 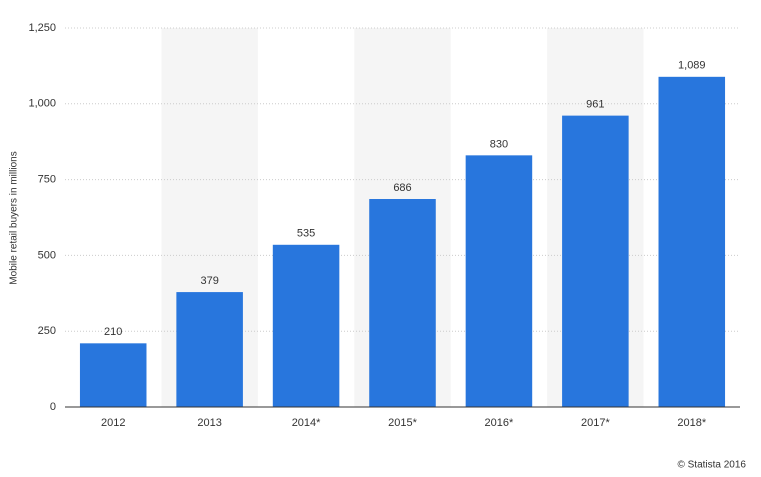 What do you see at coordinates (209, 423) in the screenshot?
I see `x-tick-label: 2013` at bounding box center [209, 423].